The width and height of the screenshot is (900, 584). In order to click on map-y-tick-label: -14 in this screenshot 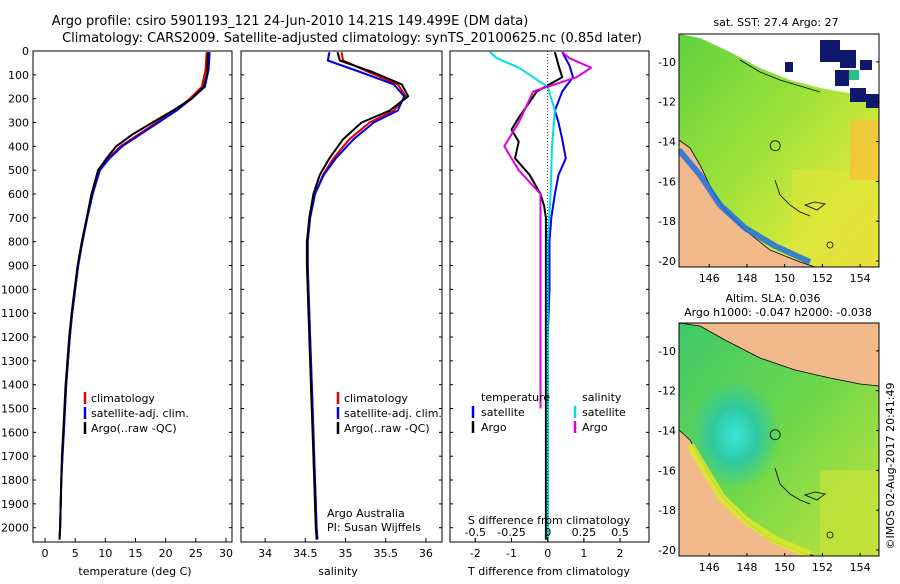, I will do `click(667, 142)`.